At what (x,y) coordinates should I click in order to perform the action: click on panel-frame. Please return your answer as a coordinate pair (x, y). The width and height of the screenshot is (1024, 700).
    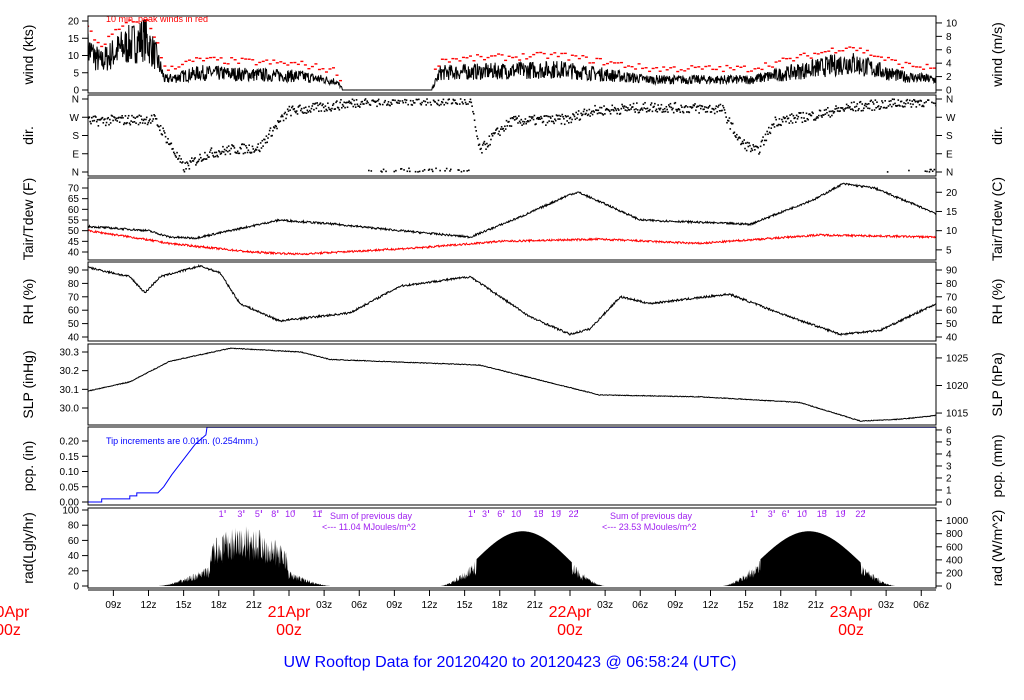
    Looking at the image, I should click on (512, 219).